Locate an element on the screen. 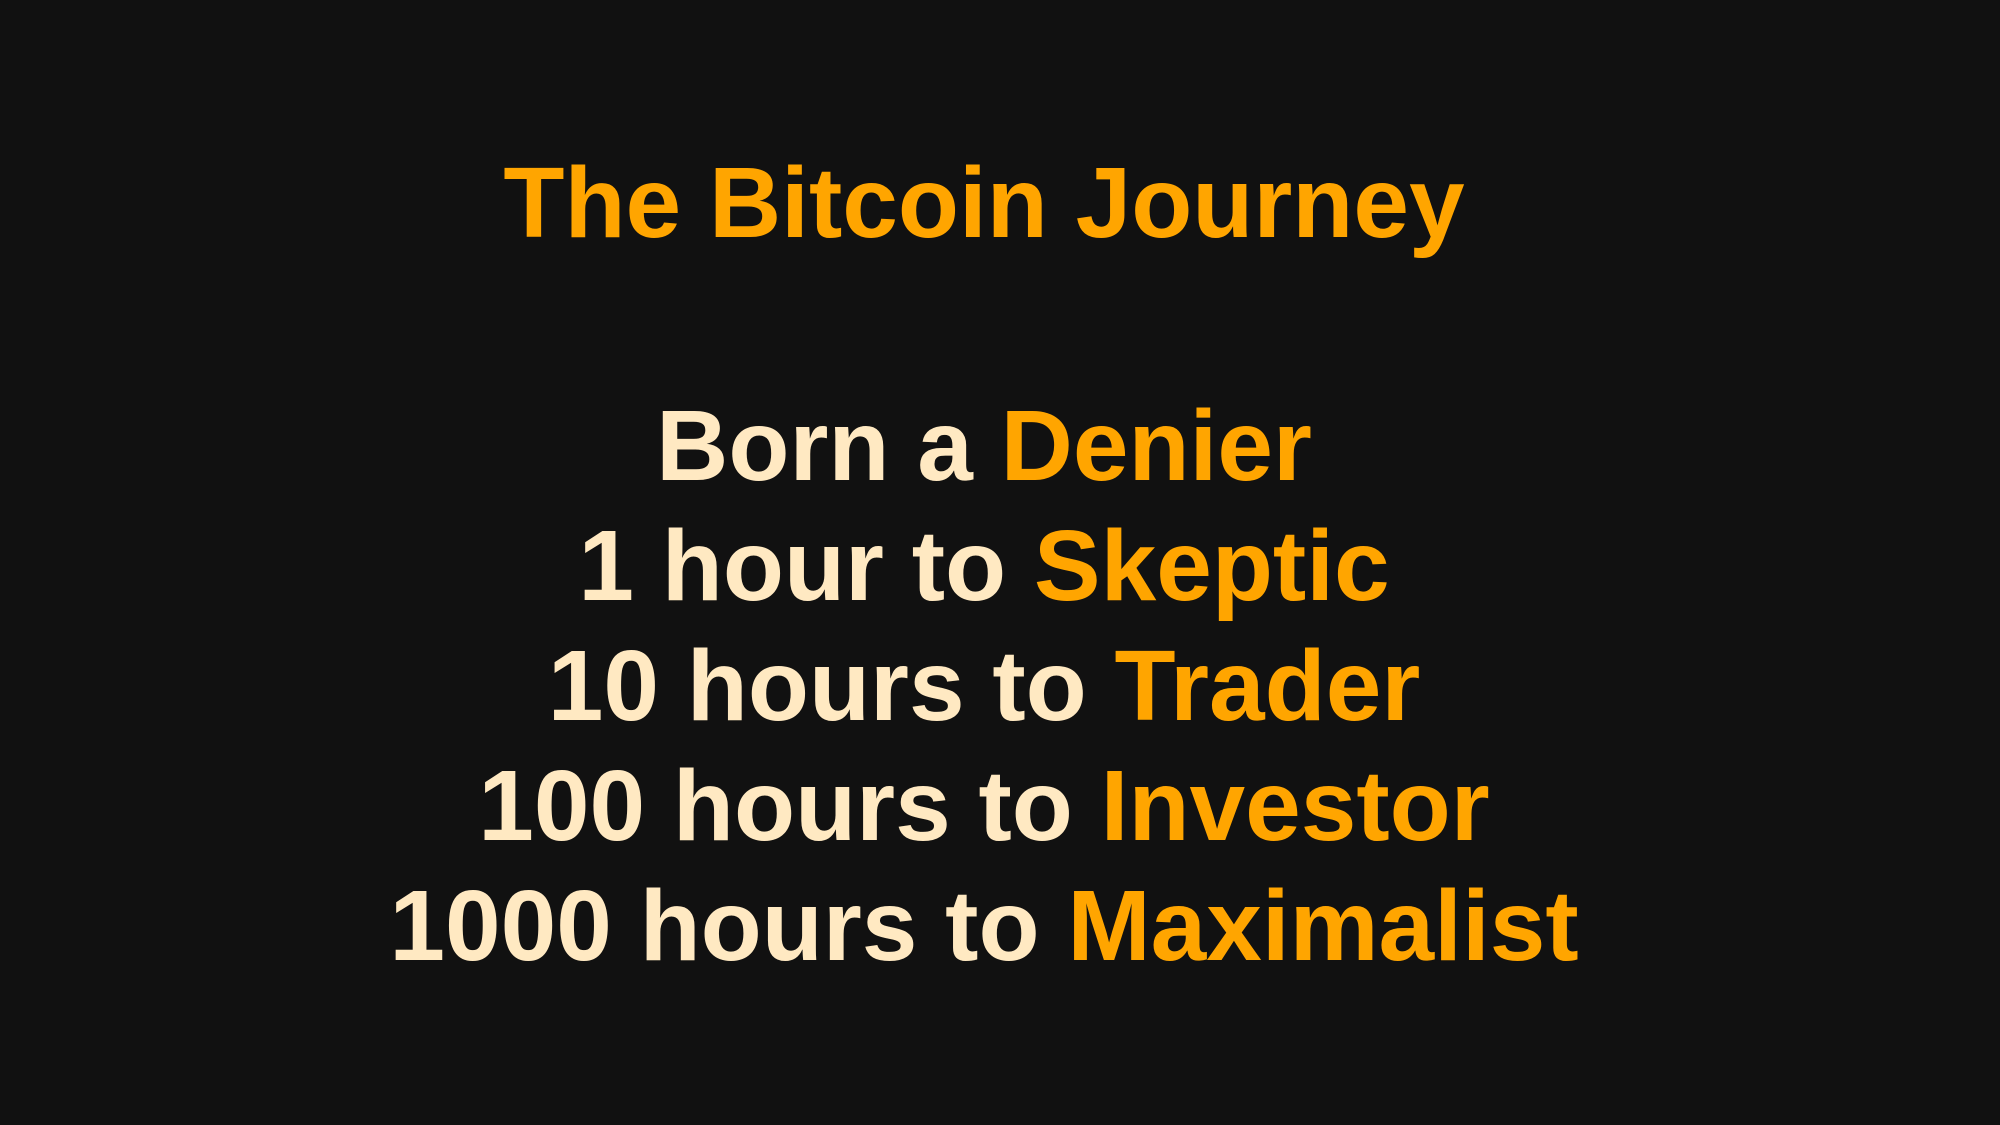 This screenshot has height=1125, width=2000. journey-line-lead: 1 hour to is located at coordinates (806, 566).